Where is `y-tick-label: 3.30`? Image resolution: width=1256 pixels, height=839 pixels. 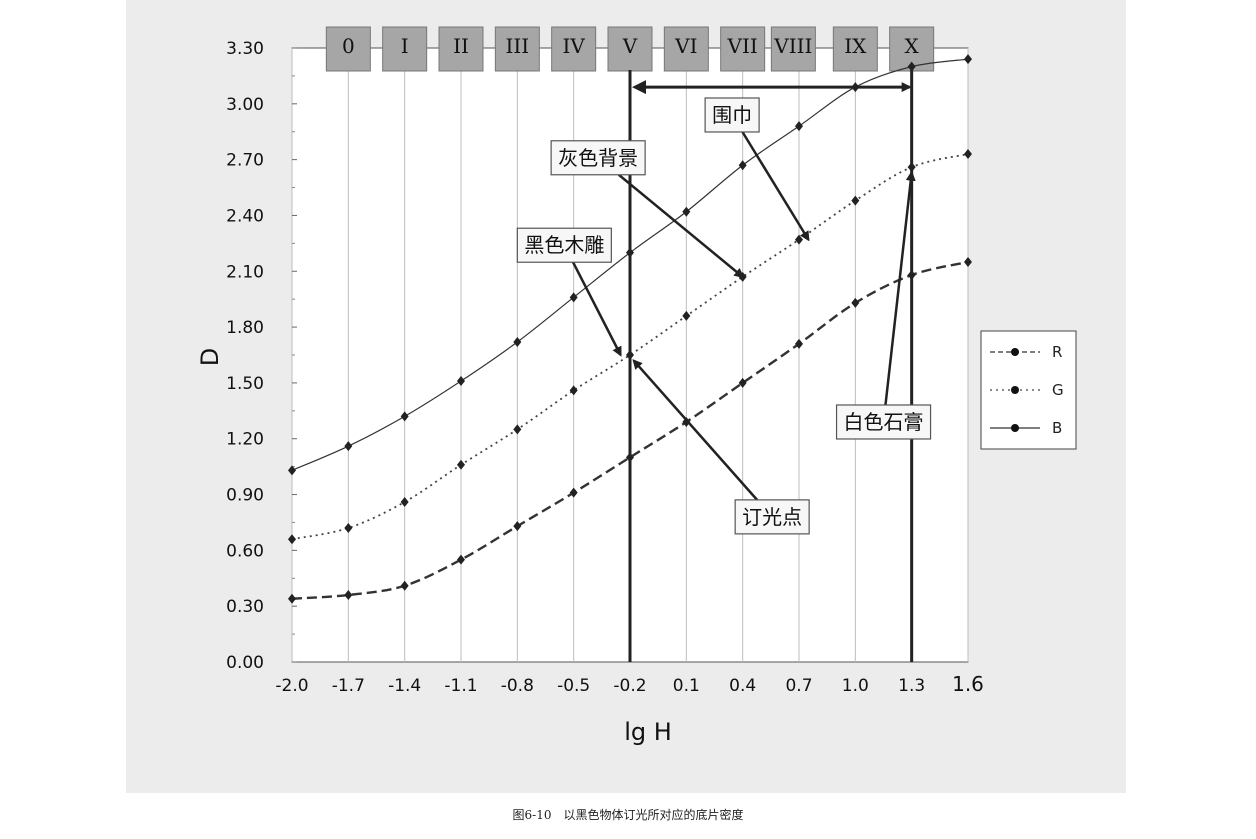
y-tick-label: 3.30 is located at coordinates (245, 49).